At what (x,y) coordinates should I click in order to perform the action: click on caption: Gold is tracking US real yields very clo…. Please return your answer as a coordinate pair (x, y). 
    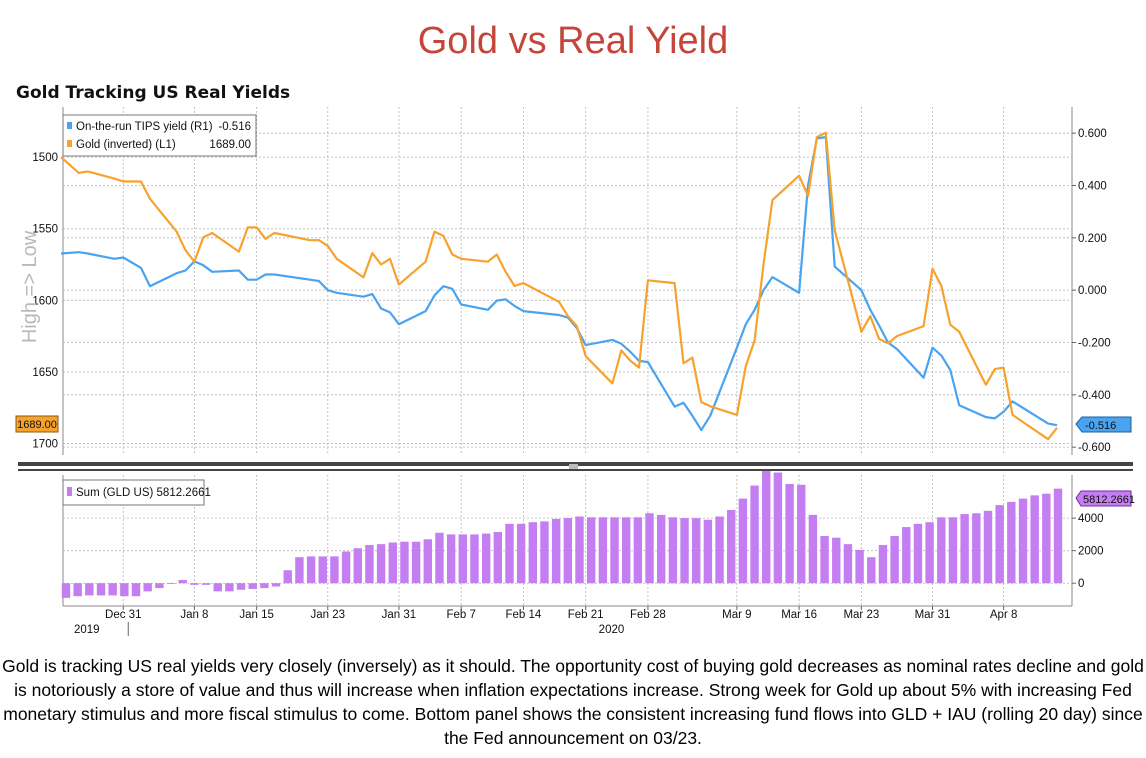
    Looking at the image, I should click on (573, 702).